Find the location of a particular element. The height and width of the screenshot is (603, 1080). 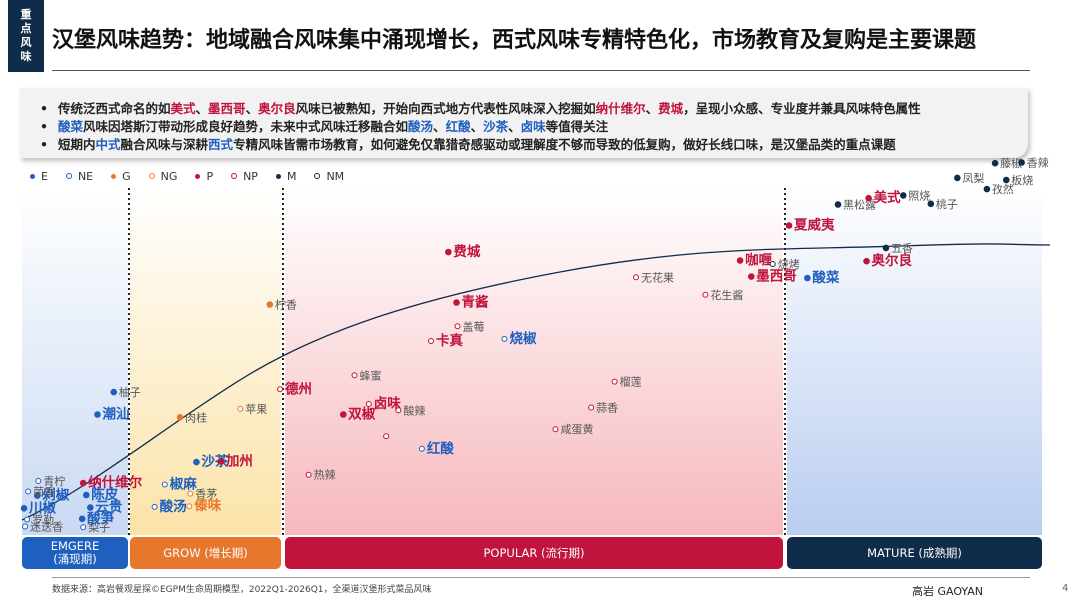

flavor-label: 剁椒 is located at coordinates (55, 495).